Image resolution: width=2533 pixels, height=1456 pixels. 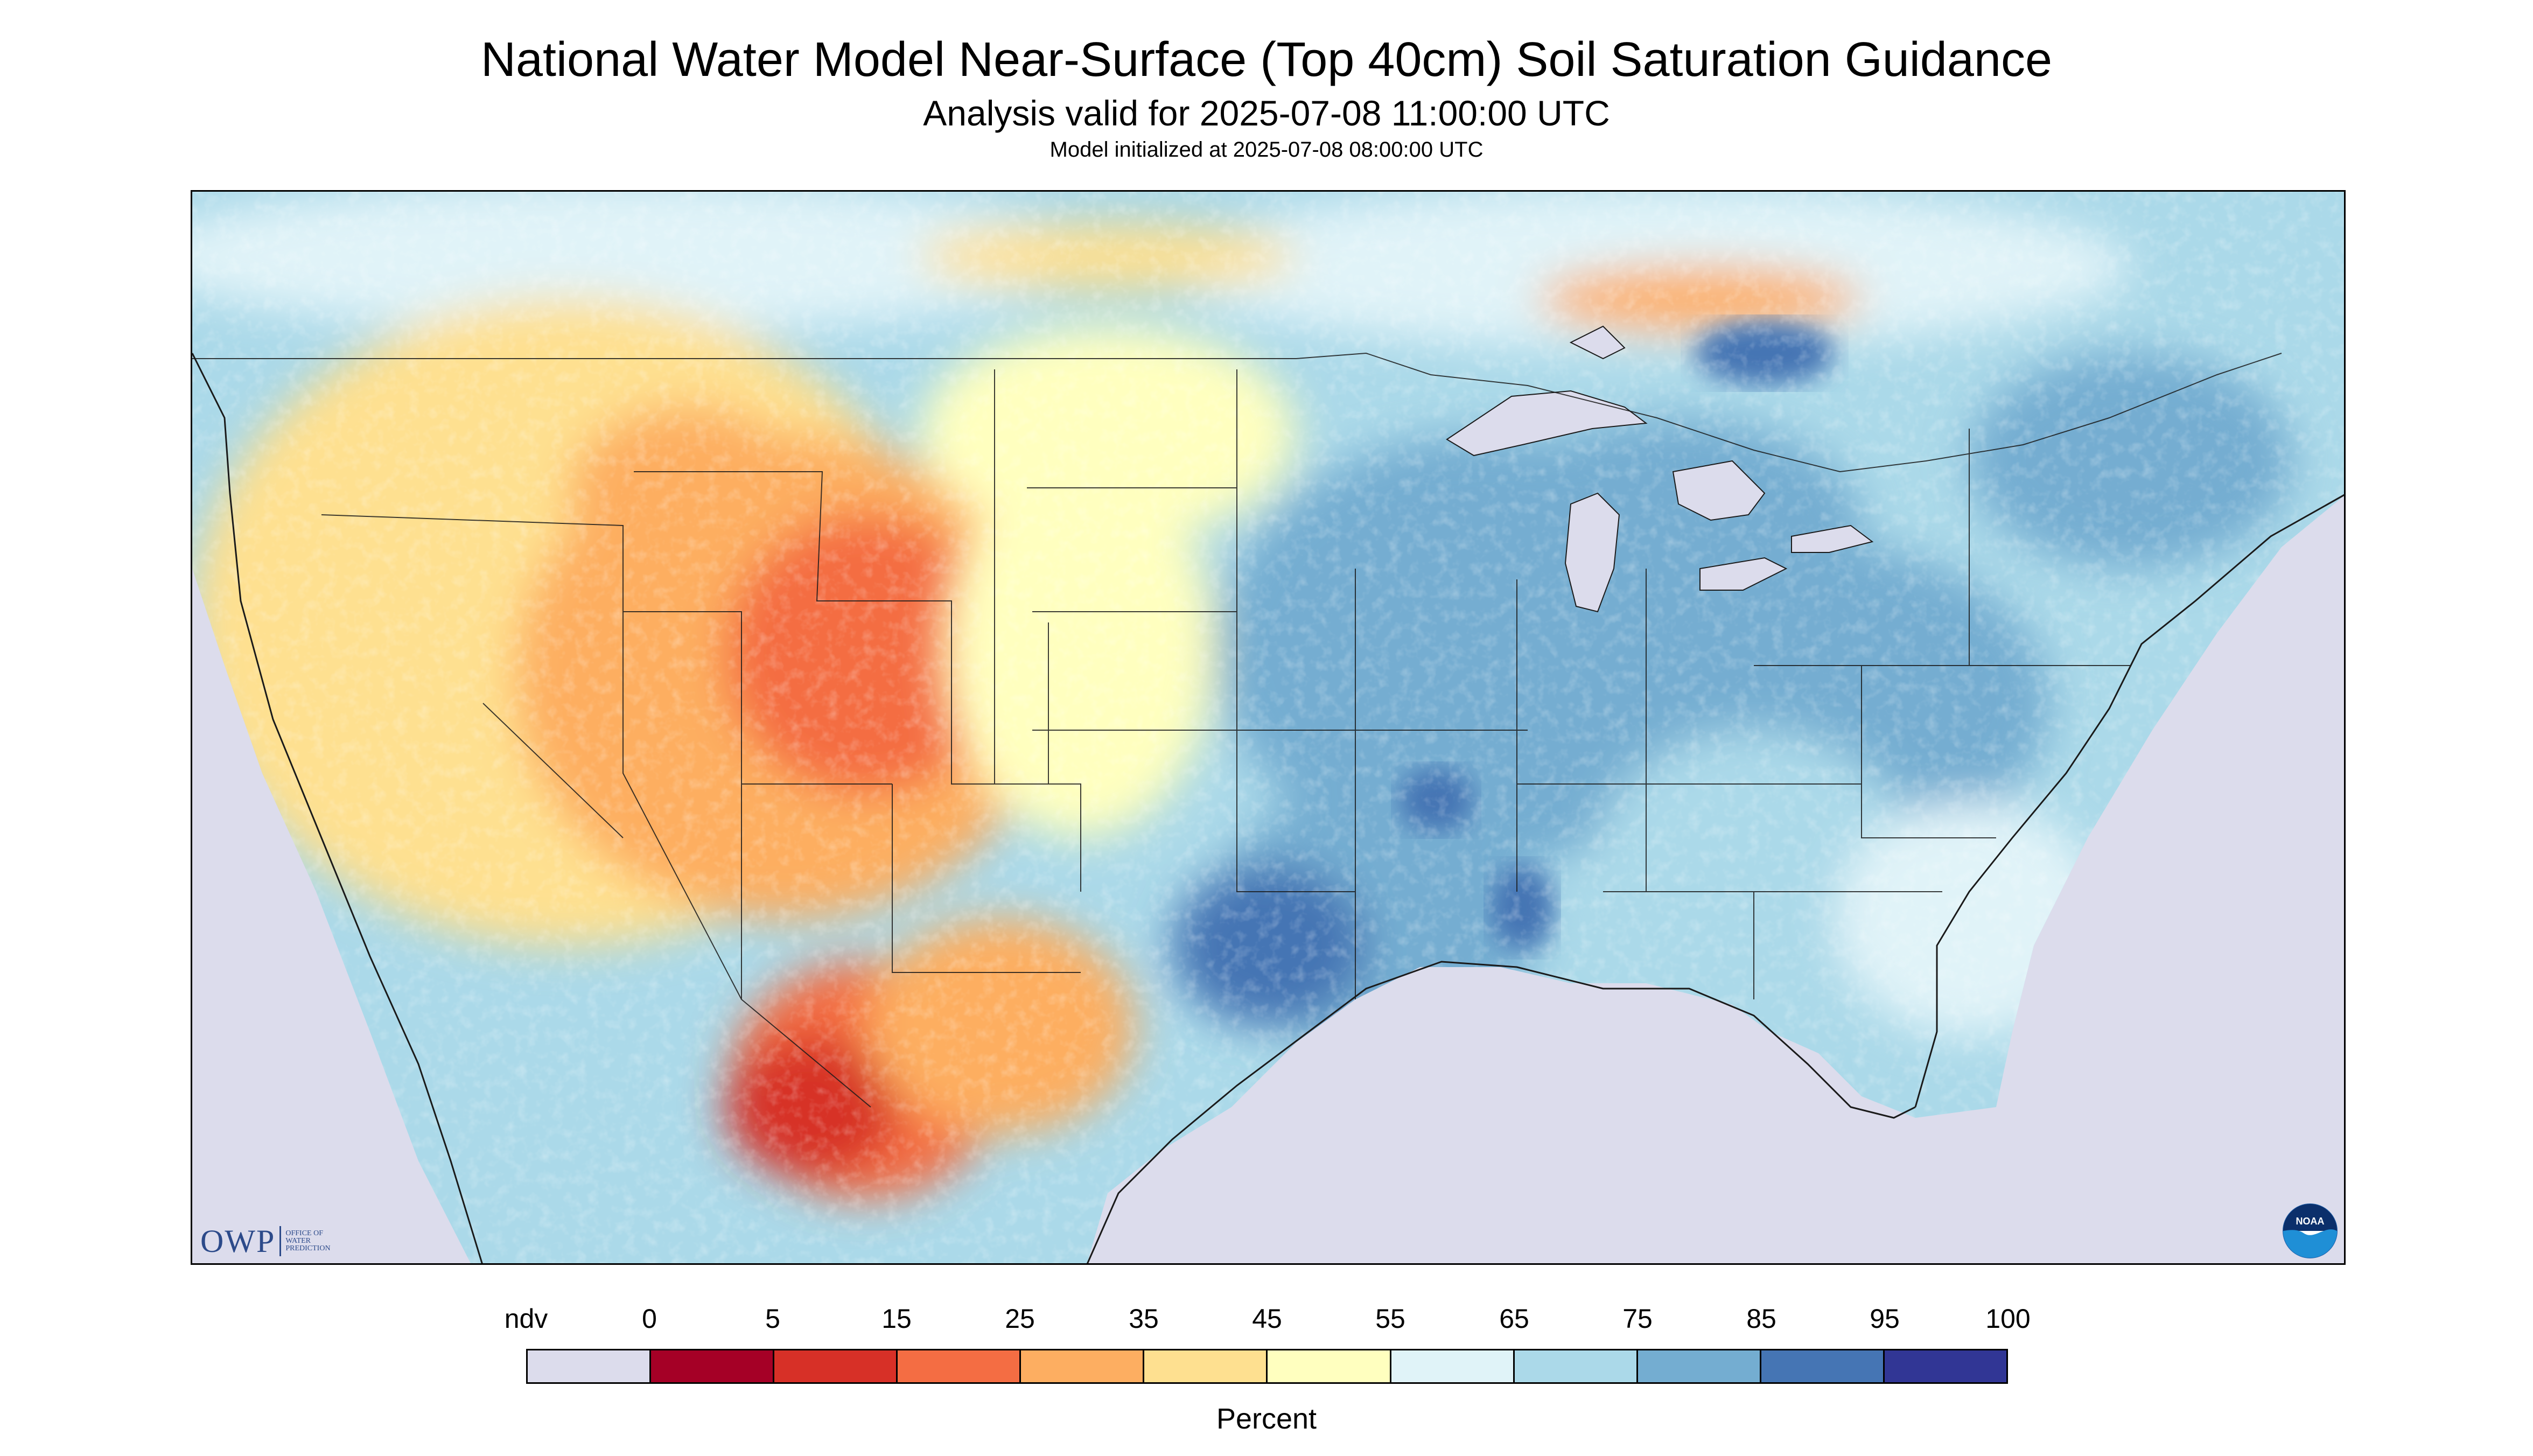 I want to click on legend-tick-label: 100, so click(x=2008, y=1319).